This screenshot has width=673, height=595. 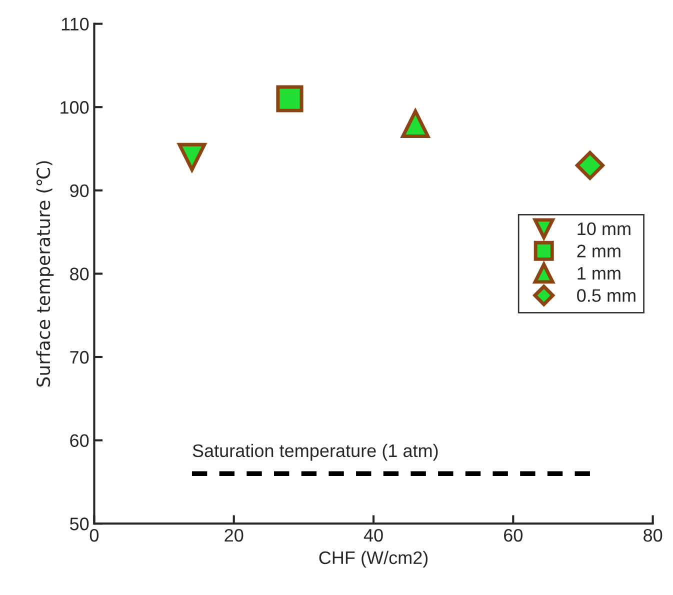 What do you see at coordinates (74, 107) in the screenshot?
I see `y-tick-label: 100` at bounding box center [74, 107].